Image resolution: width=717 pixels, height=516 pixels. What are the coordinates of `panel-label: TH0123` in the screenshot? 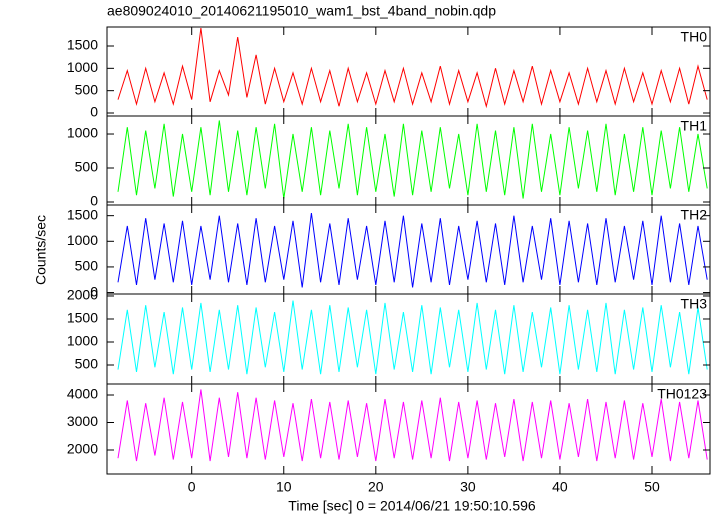 It's located at (682, 394).